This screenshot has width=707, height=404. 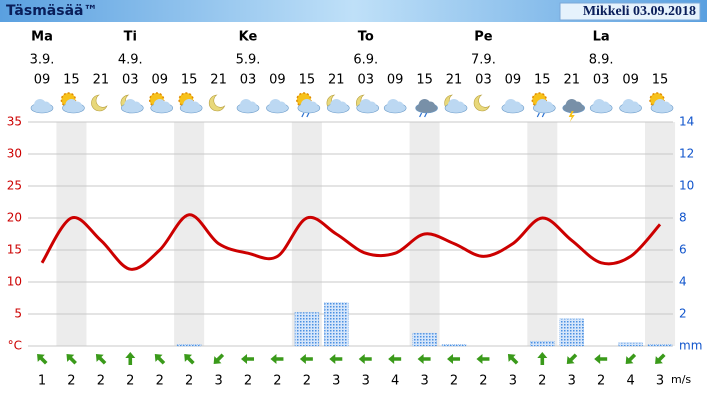 I want to click on wind-unit: m/s, so click(x=681, y=379).